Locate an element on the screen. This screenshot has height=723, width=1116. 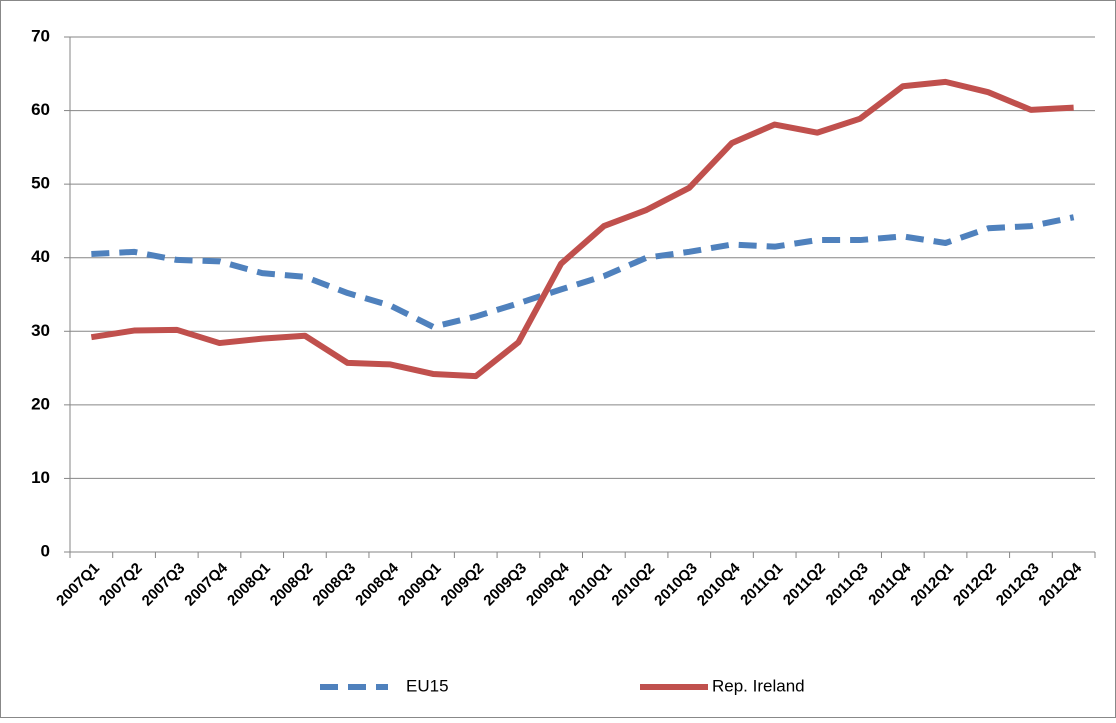
y-tick-label: 40 is located at coordinates (40, 256).